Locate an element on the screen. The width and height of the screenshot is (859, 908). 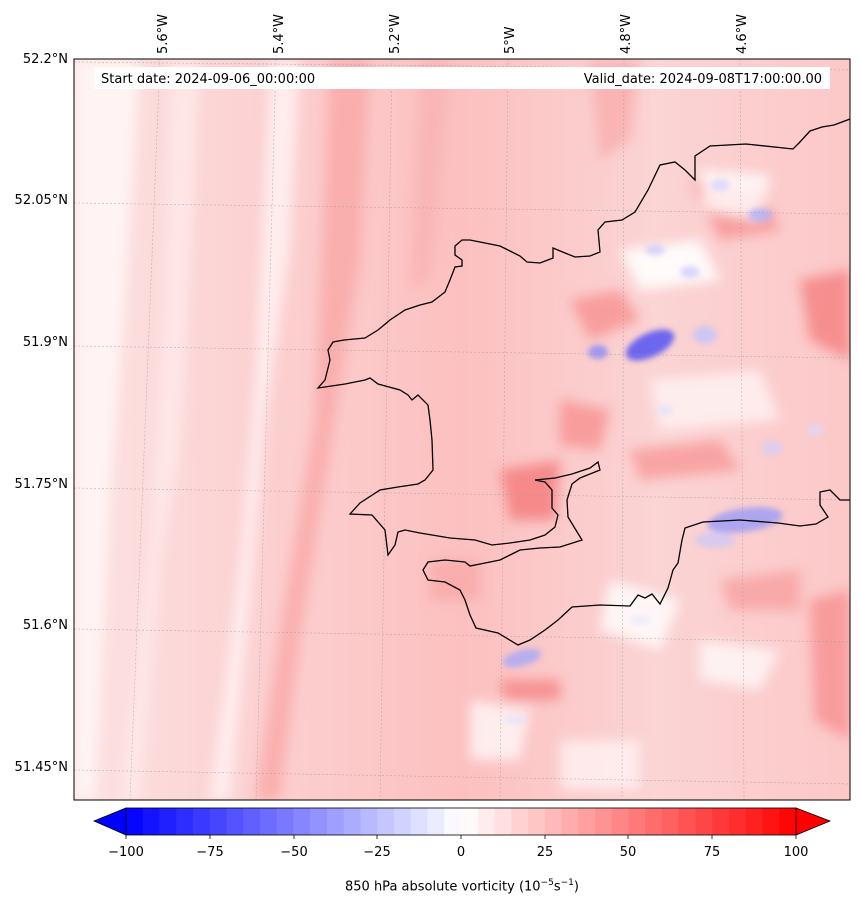
colorbar-min-extend is located at coordinates (109, 821).